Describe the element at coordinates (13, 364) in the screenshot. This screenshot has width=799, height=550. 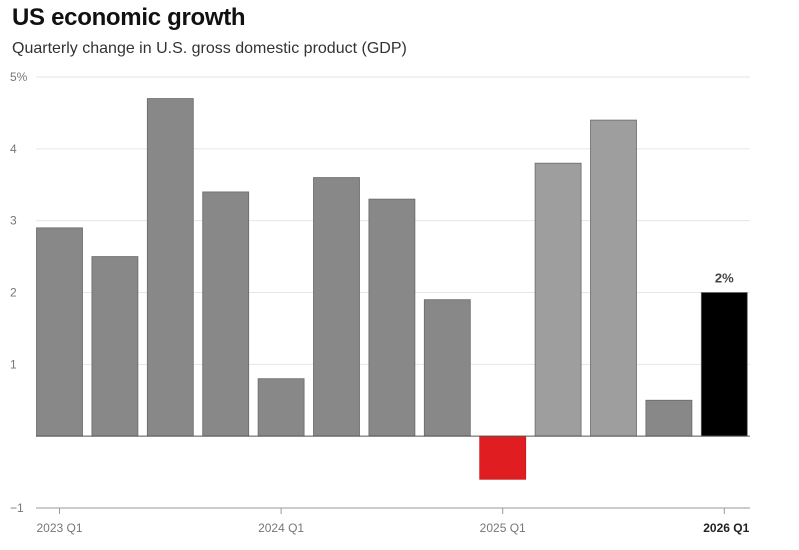
I see `y-tick-label: 1` at that location.